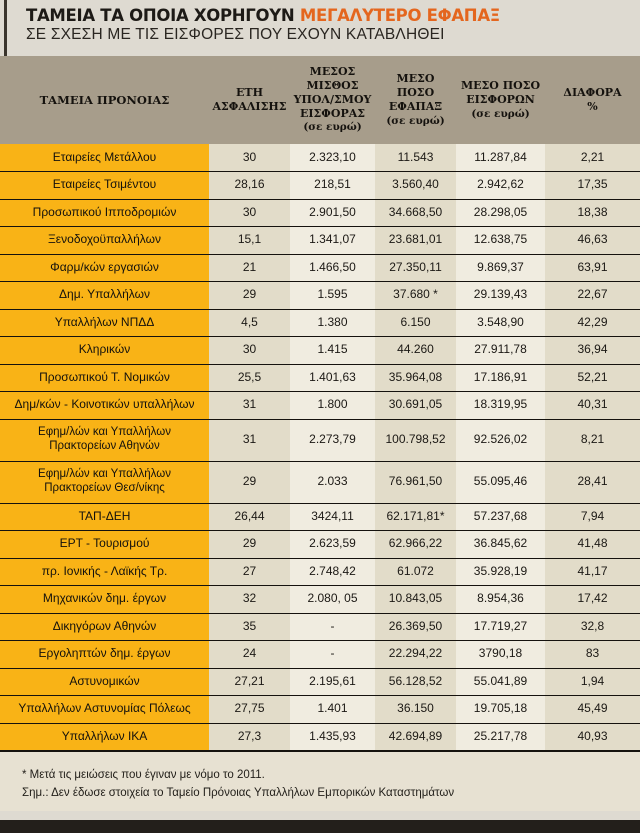 This screenshot has width=640, height=833. Describe the element at coordinates (500, 482) in the screenshot. I see `cell-average-contributions: 55.095,46` at that location.